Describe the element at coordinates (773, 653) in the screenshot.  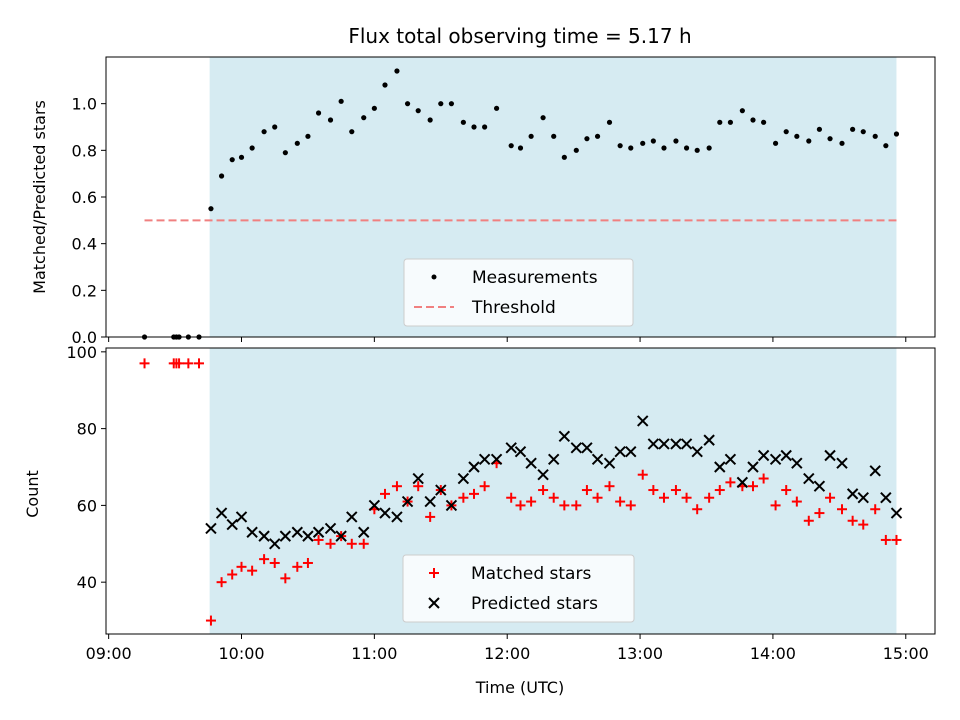
I see `count-x-tick-label: 14:00` at that location.